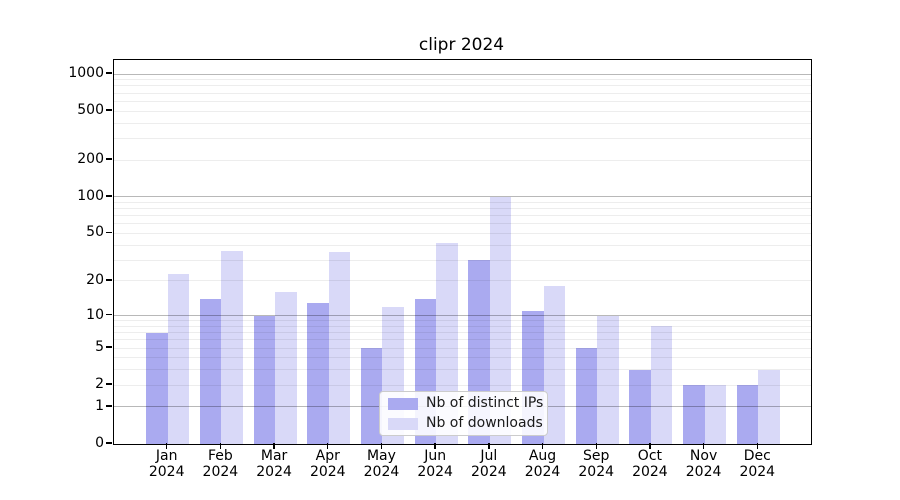 The width and height of the screenshot is (900, 500). Describe the element at coordinates (90, 110) in the screenshot. I see `y-axis-label-500: 500` at that location.